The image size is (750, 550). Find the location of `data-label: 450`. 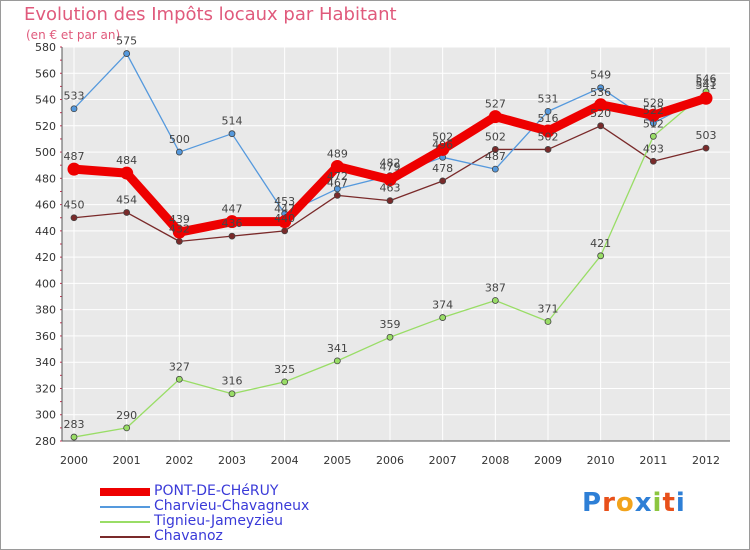

data-label: 450 is located at coordinates (74, 205).